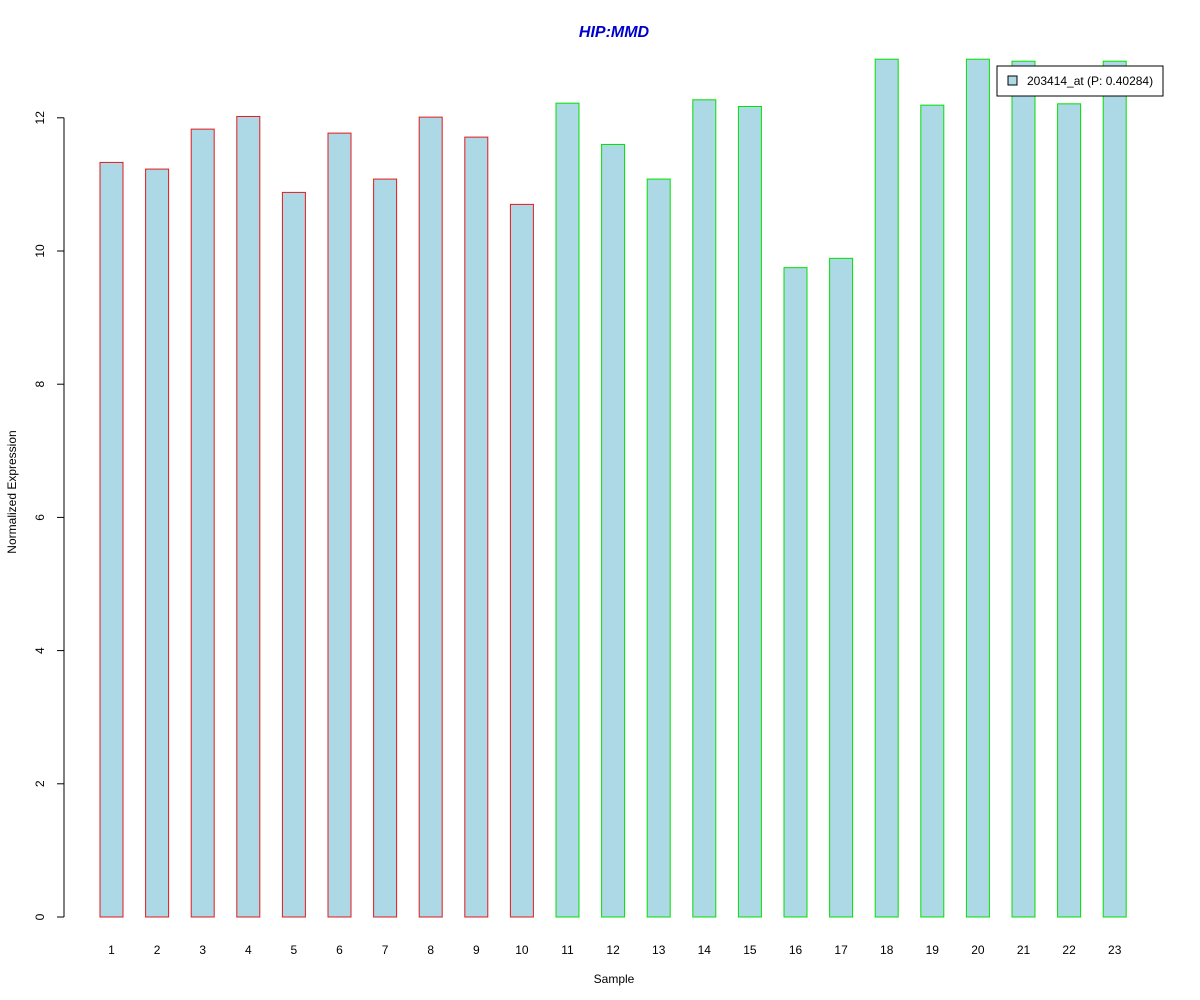 The width and height of the screenshot is (1200, 1000). I want to click on x-tick-label: 9, so click(476, 950).